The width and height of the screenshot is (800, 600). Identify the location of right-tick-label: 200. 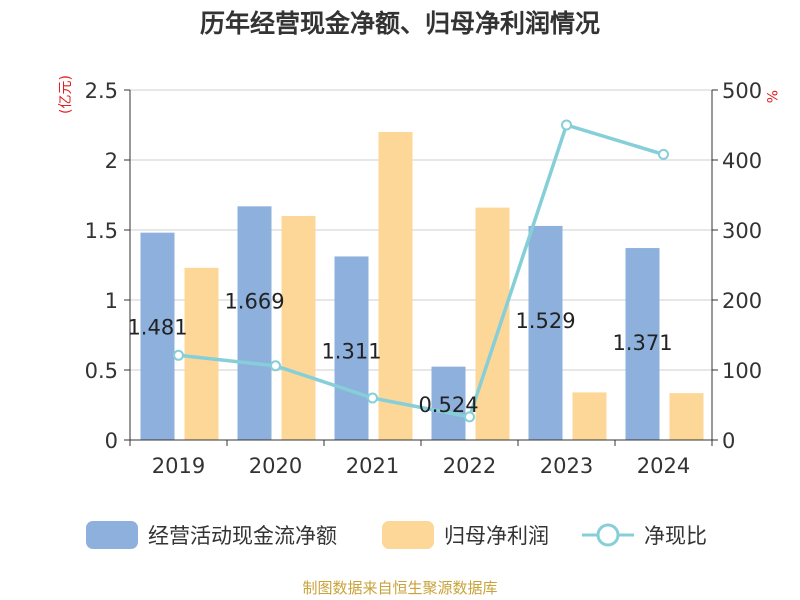
(742, 301).